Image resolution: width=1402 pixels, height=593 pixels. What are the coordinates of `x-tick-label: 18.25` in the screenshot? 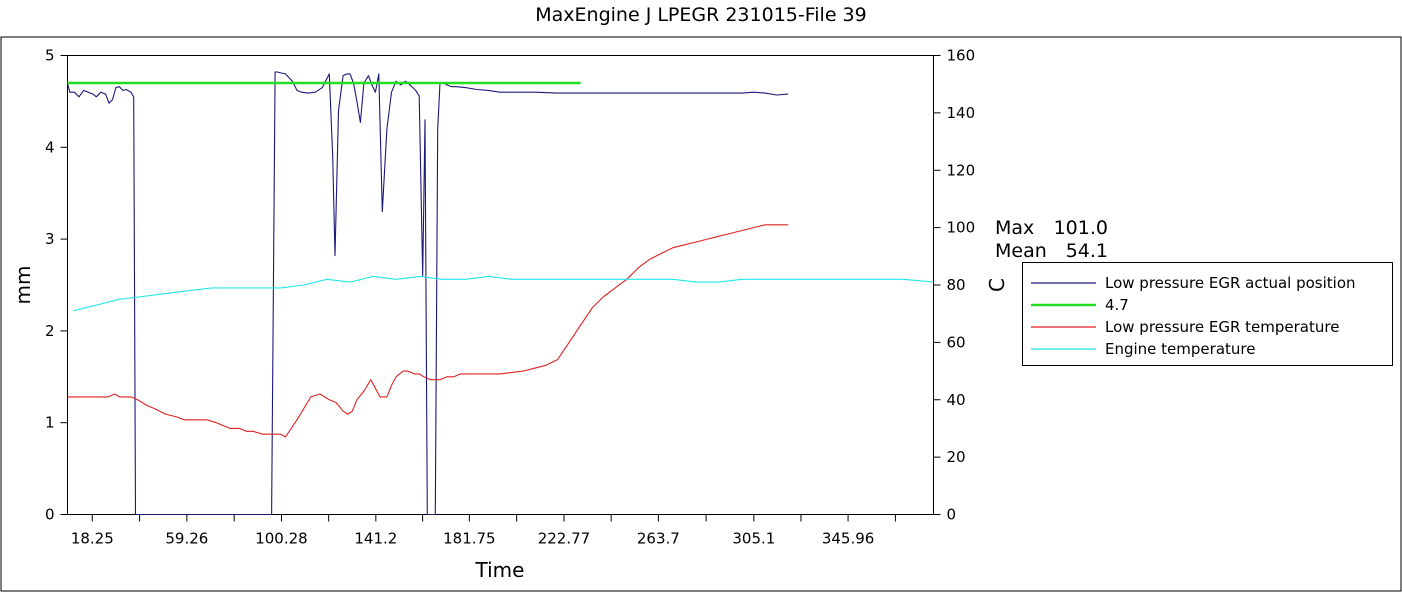 It's located at (92, 539).